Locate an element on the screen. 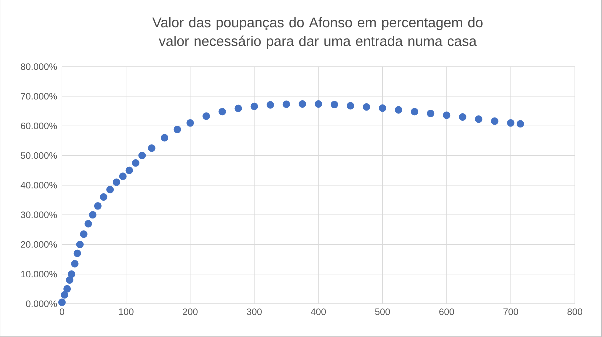 The height and width of the screenshot is (337, 602). x-tick-label: 100 is located at coordinates (126, 312).